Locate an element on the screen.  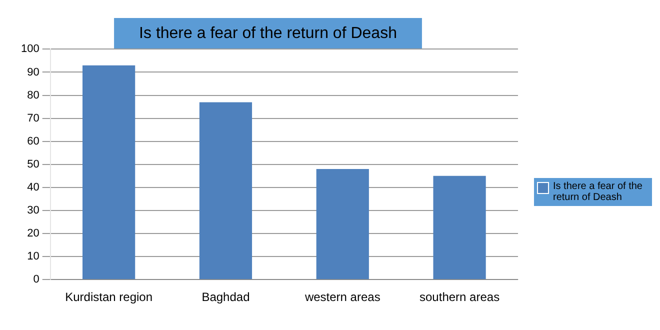
y-tick-label: 30 is located at coordinates (33, 210).